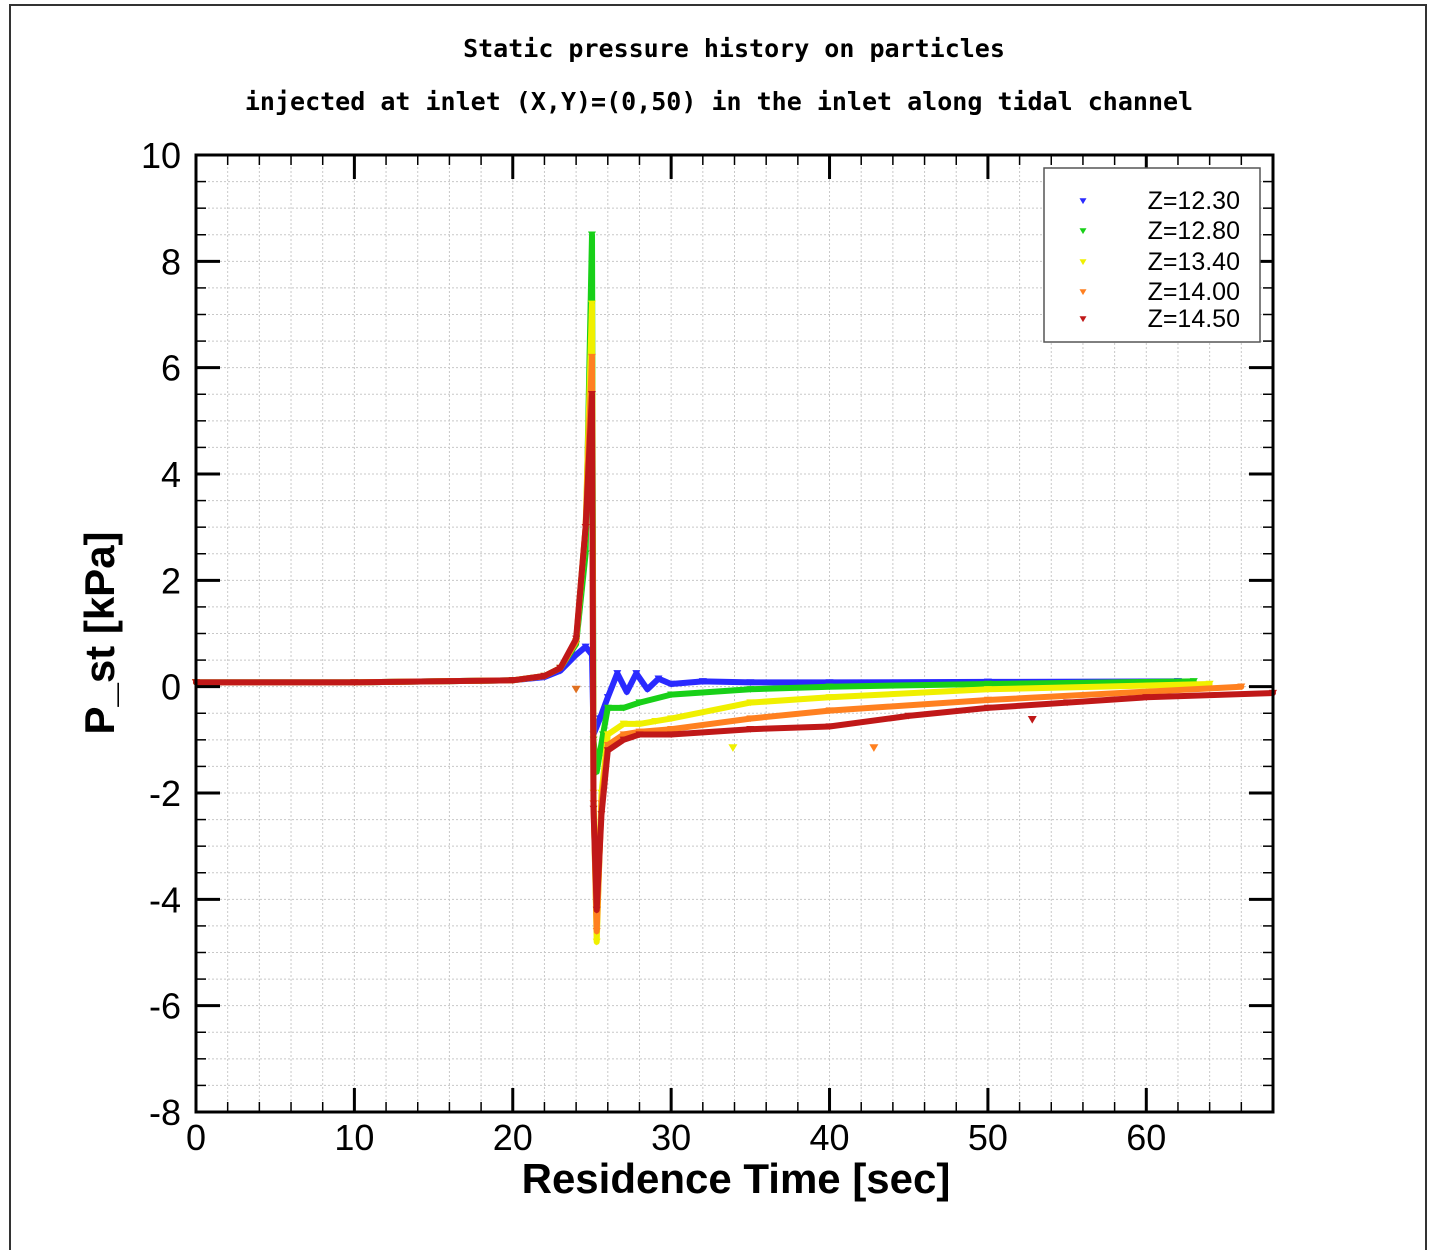 The image size is (1431, 1250). What do you see at coordinates (196, 1137) in the screenshot?
I see `x-tick-label: 0` at bounding box center [196, 1137].